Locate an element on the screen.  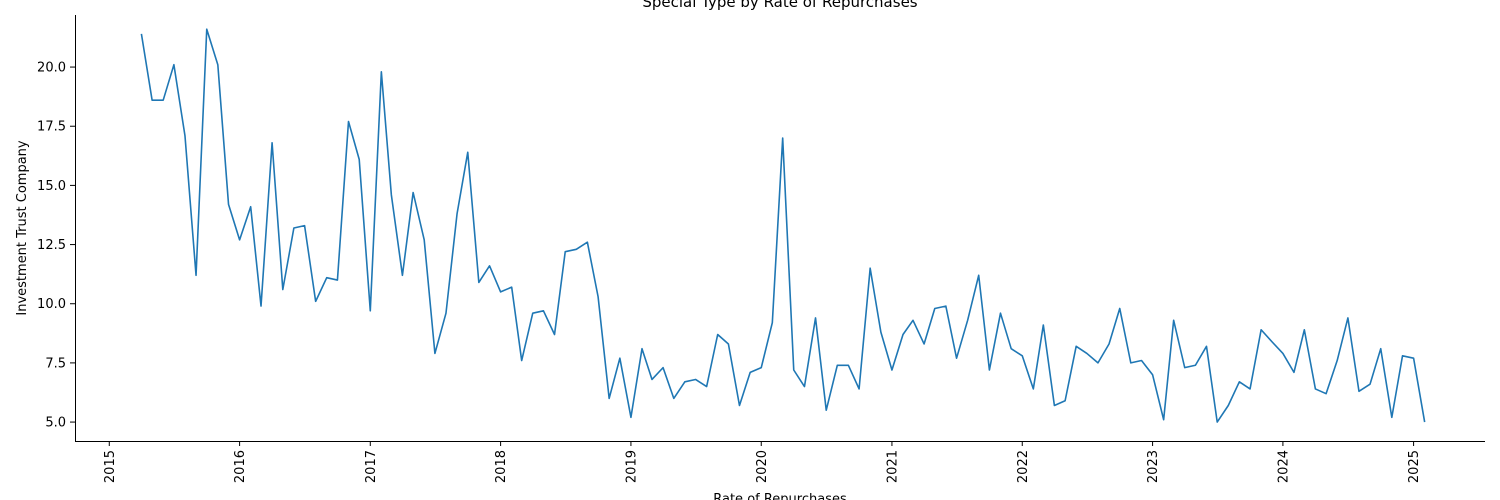
y-tick-label: 5.0 is located at coordinates (55, 423).